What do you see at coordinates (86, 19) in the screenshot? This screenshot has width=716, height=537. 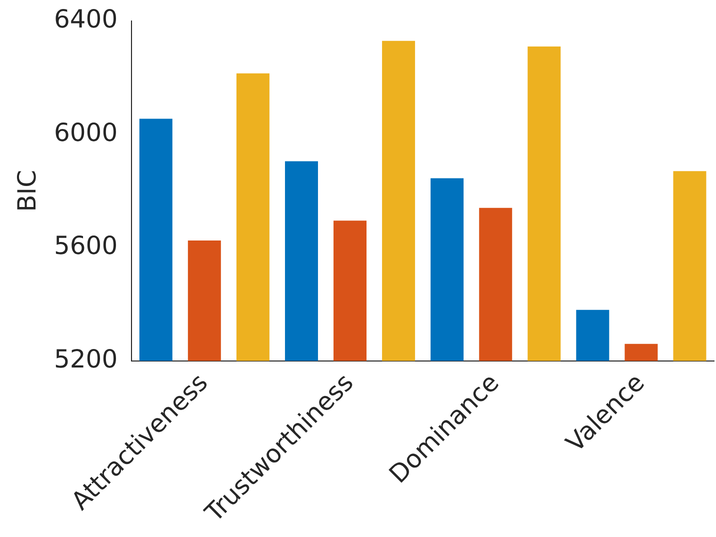 I see `y-tick-label: 6400` at bounding box center [86, 19].